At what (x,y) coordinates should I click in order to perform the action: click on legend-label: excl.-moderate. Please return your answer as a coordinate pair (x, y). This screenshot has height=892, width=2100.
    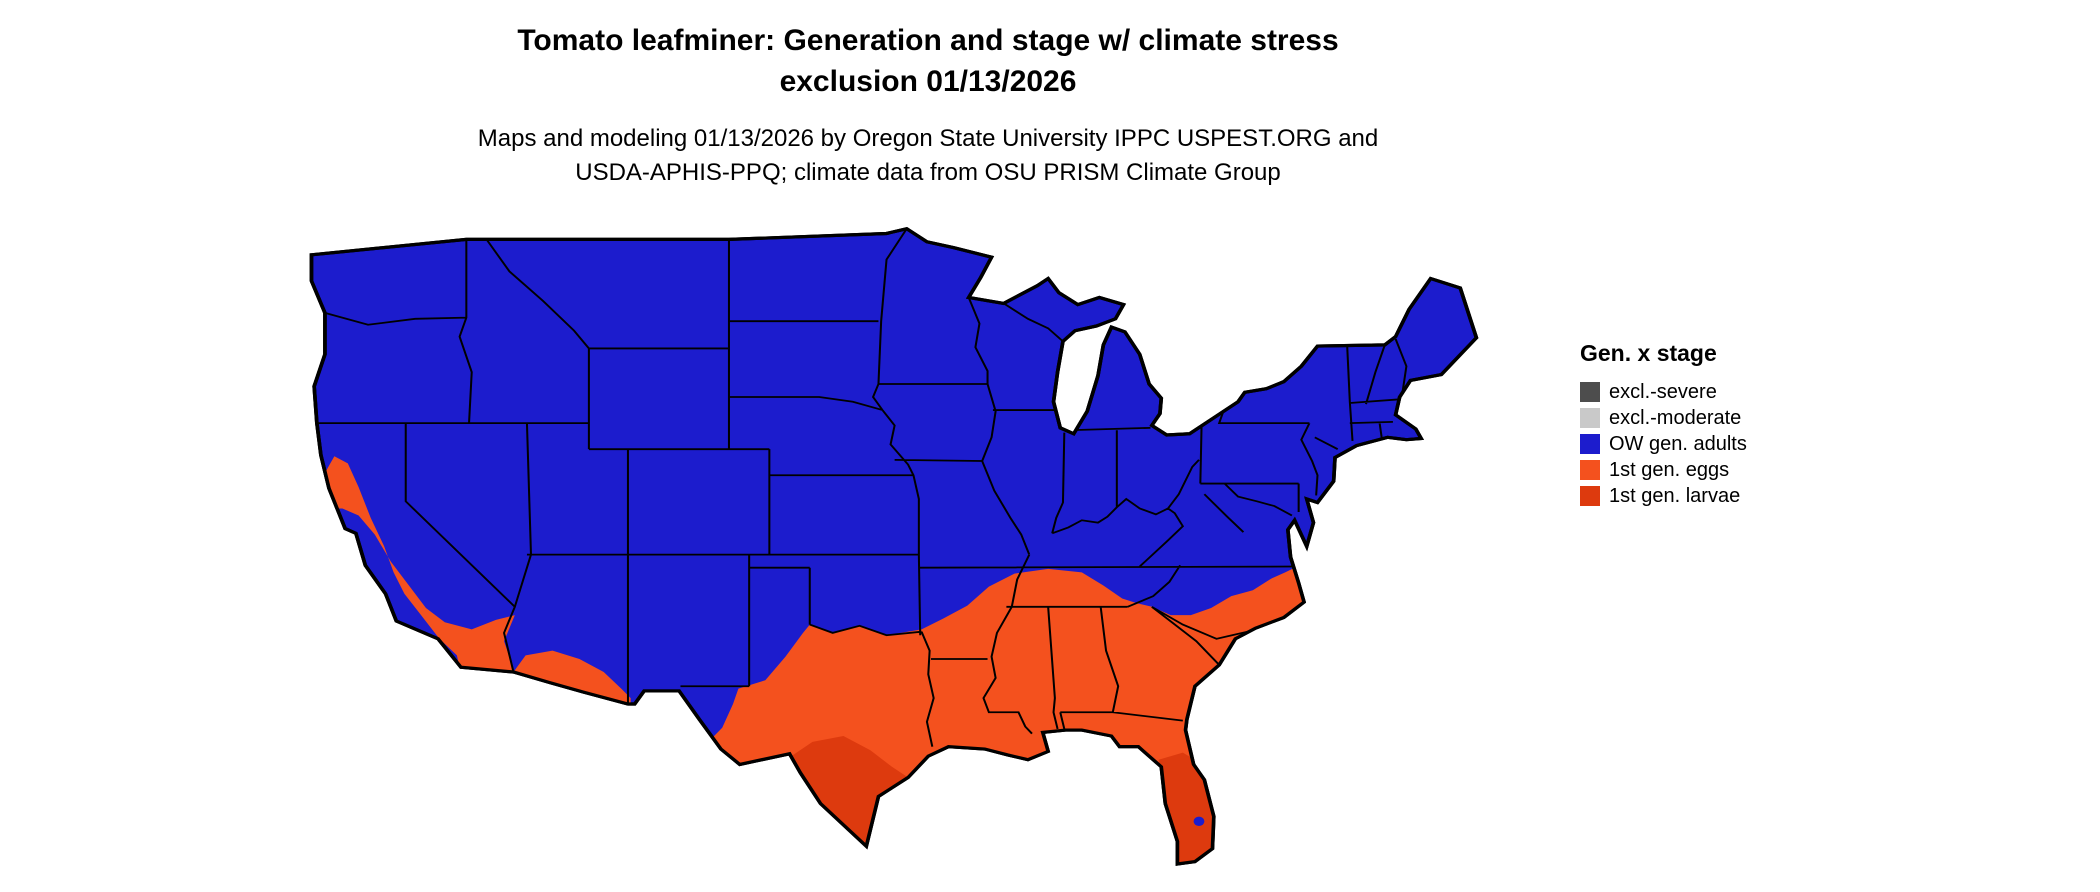
    Looking at the image, I should click on (1675, 417).